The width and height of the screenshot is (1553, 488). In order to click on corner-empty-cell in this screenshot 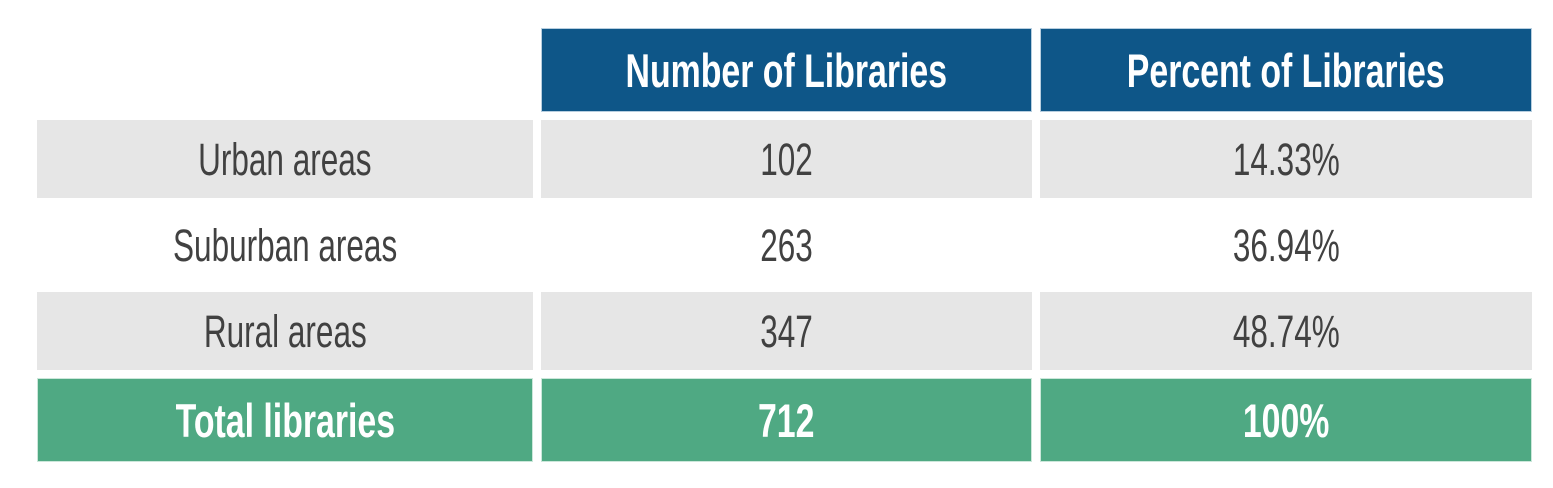, I will do `click(285, 70)`.